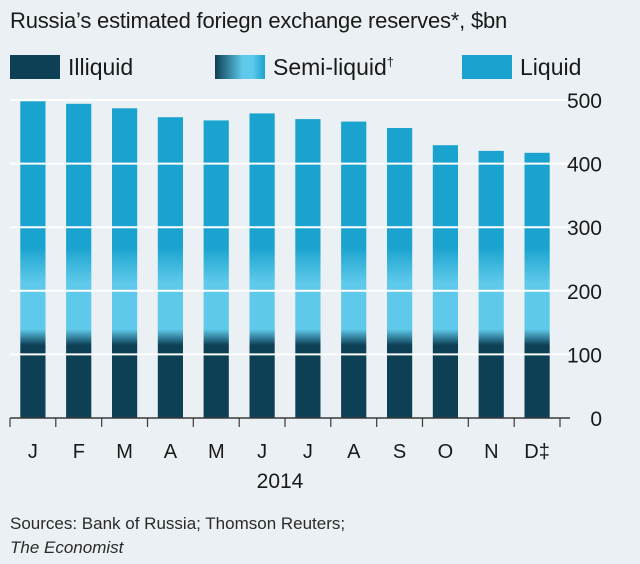 The image size is (640, 564). What do you see at coordinates (240, 67) in the screenshot?
I see `legend-swatch-semi-liquid` at bounding box center [240, 67].